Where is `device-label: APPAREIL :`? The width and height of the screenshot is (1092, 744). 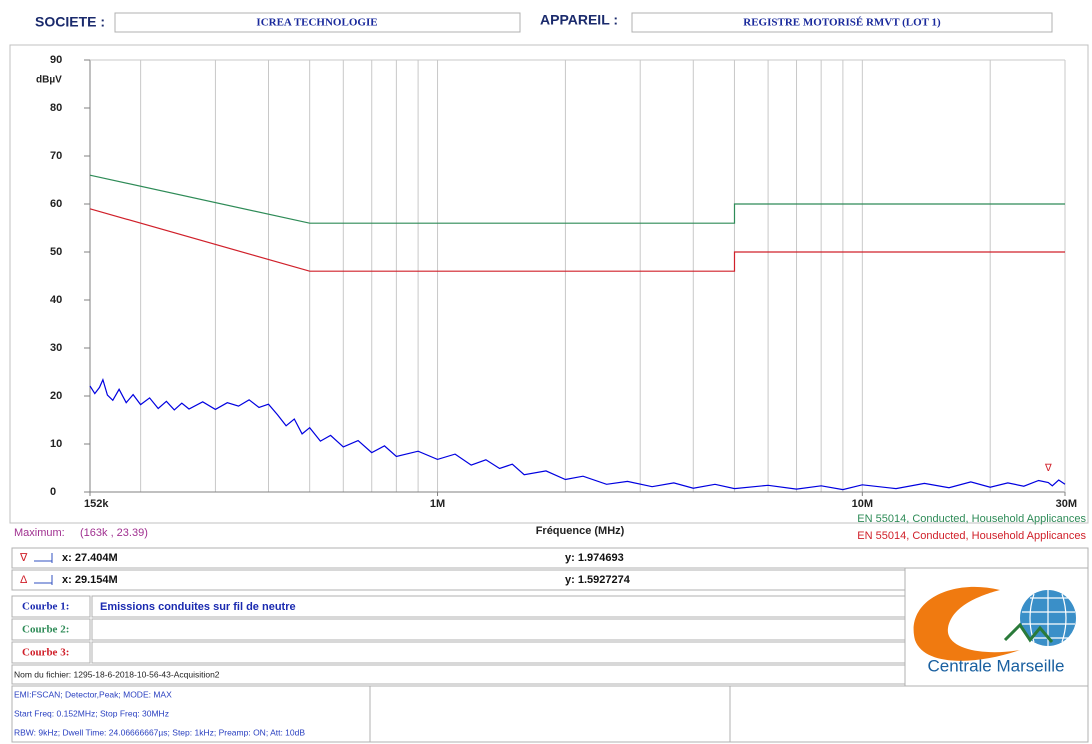
device-label: APPAREIL : is located at coordinates (579, 20).